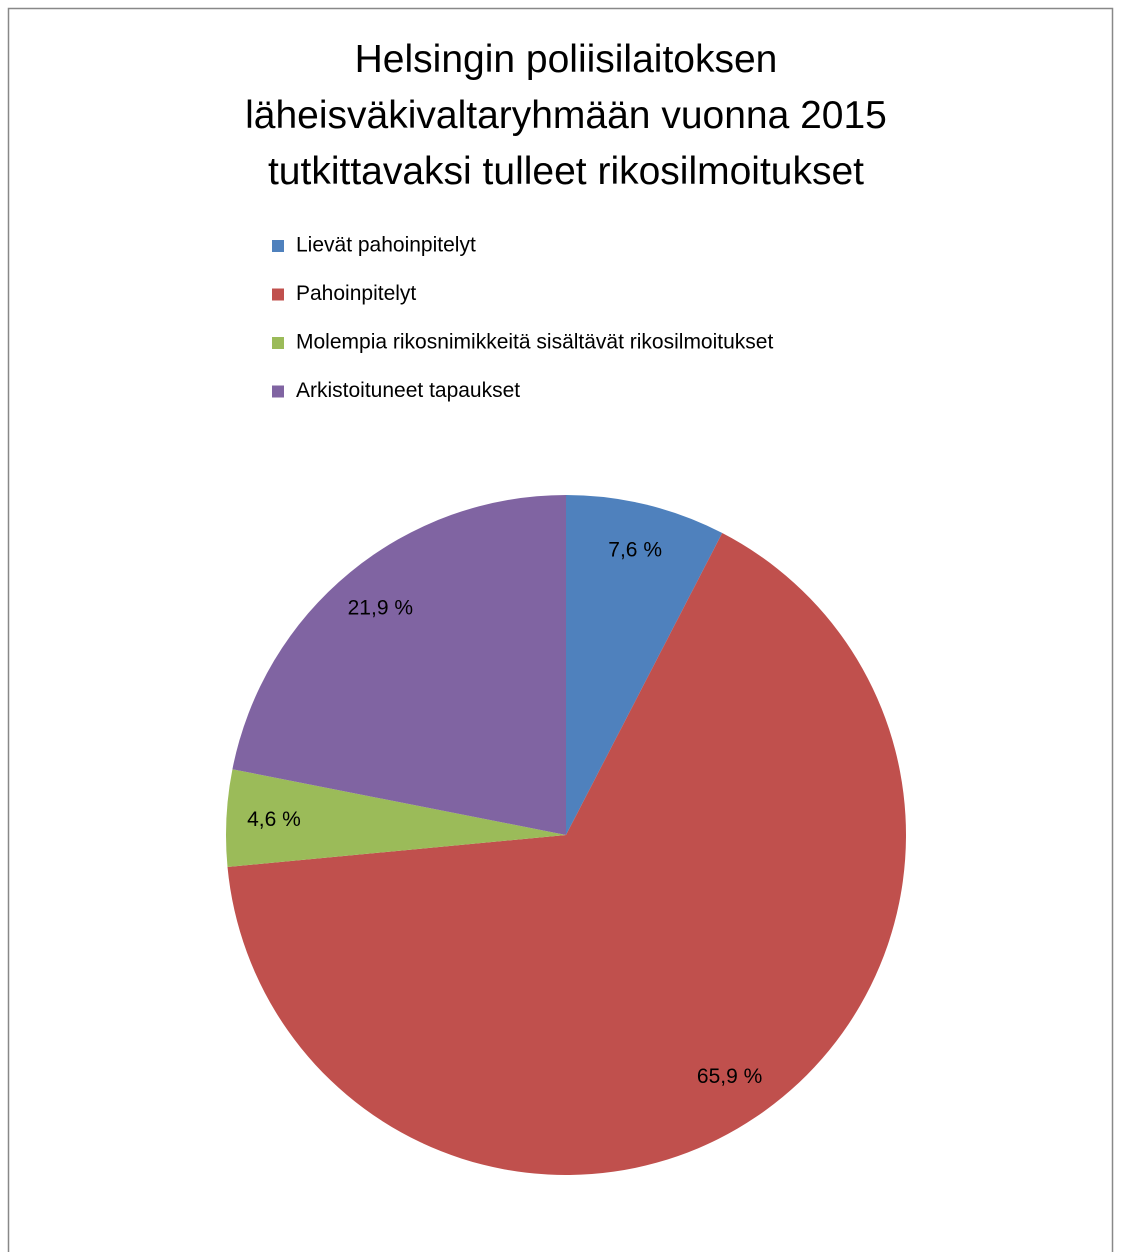  I want to click on data-label: 7,6 %, so click(635, 549).